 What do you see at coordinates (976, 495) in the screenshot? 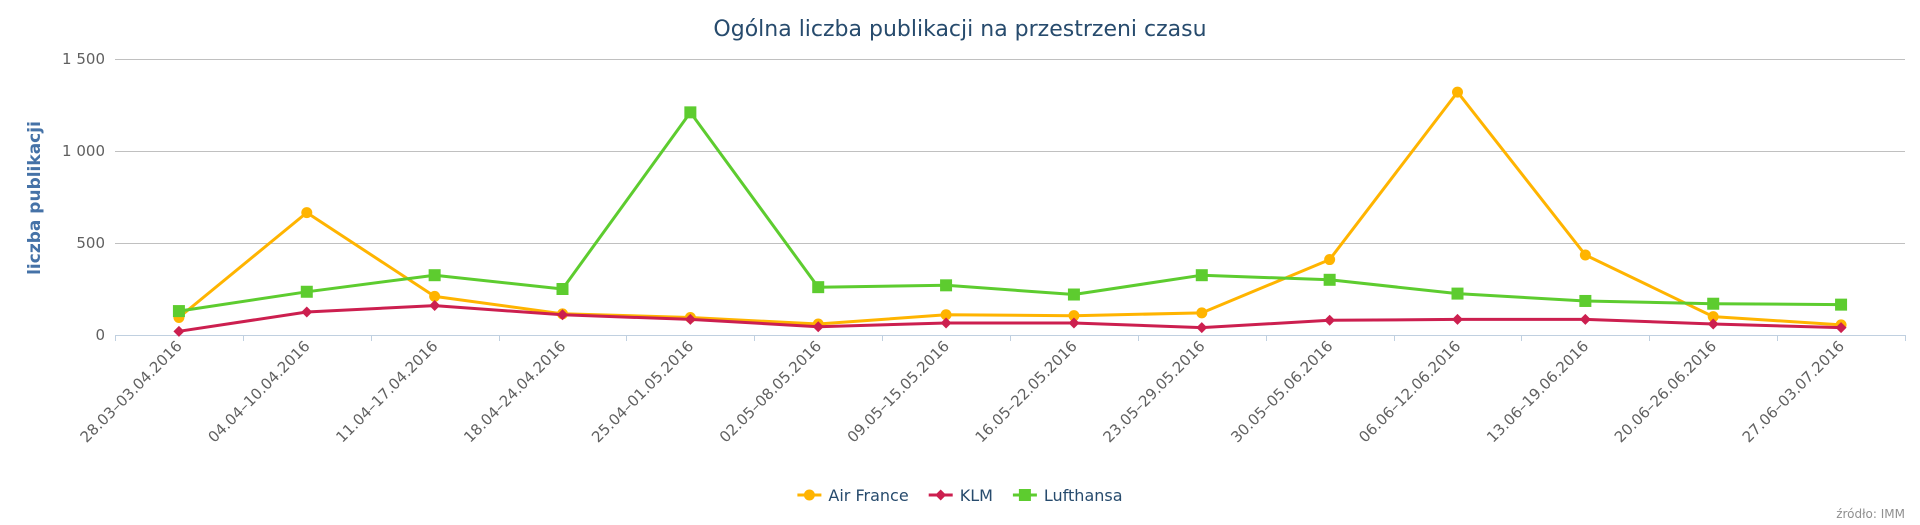
I see `legend-label-klm: KLM` at bounding box center [976, 495].